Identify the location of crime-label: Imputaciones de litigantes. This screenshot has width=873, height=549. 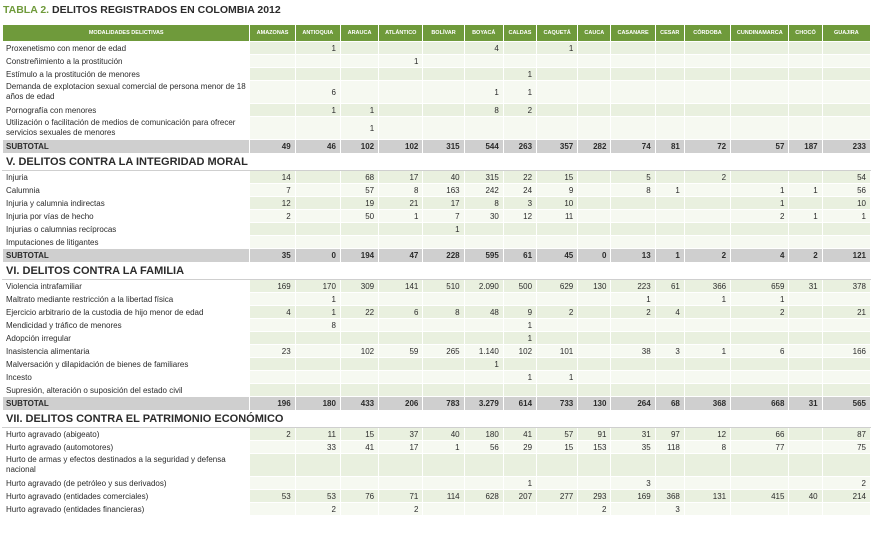
(126, 242).